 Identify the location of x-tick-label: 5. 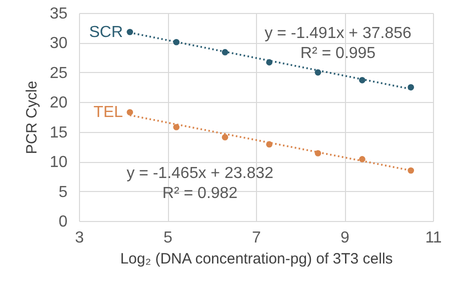
(168, 238).